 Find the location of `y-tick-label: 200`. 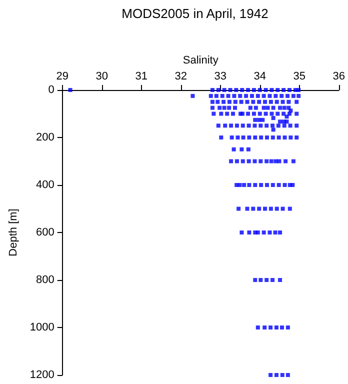

y-tick-label: 200 is located at coordinates (45, 138).